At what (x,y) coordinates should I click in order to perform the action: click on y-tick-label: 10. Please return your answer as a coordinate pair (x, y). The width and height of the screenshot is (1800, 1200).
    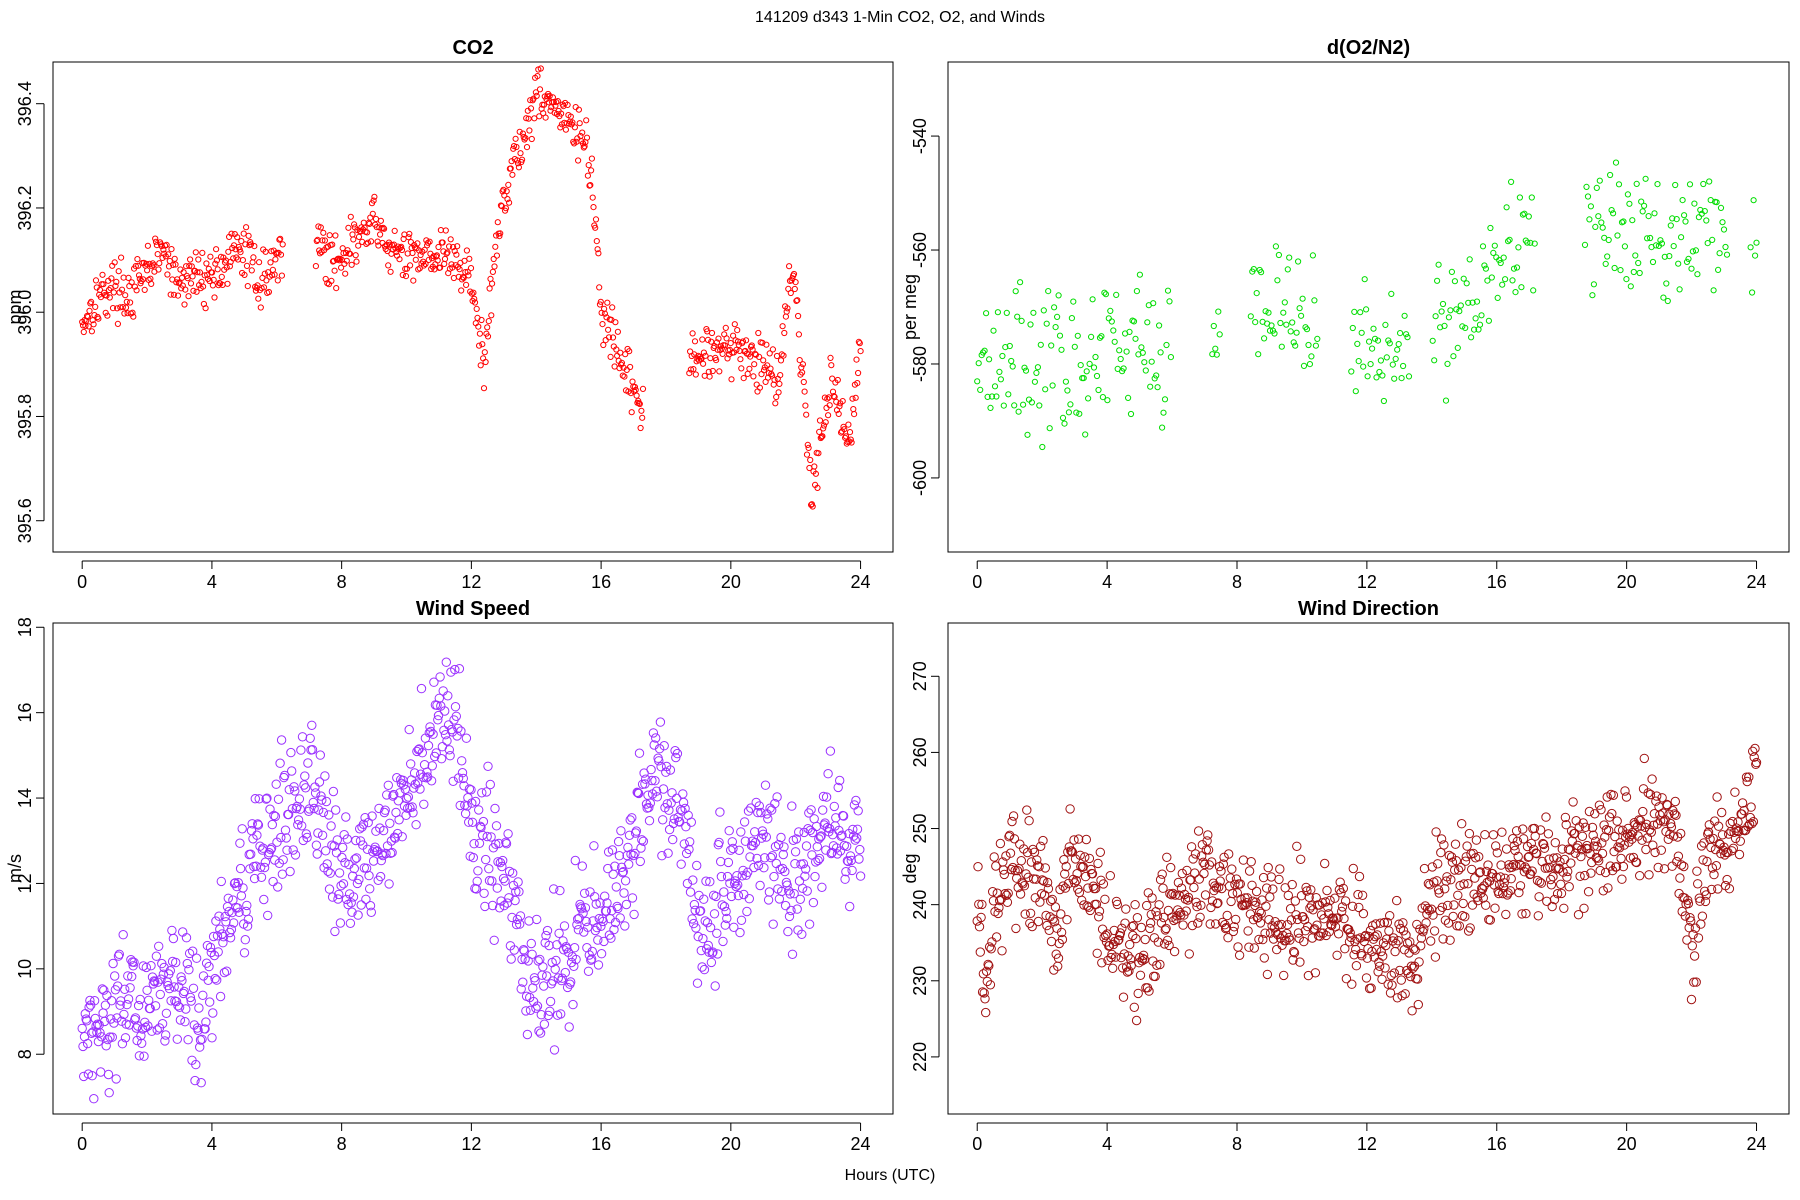
    Looking at the image, I should click on (25, 969).